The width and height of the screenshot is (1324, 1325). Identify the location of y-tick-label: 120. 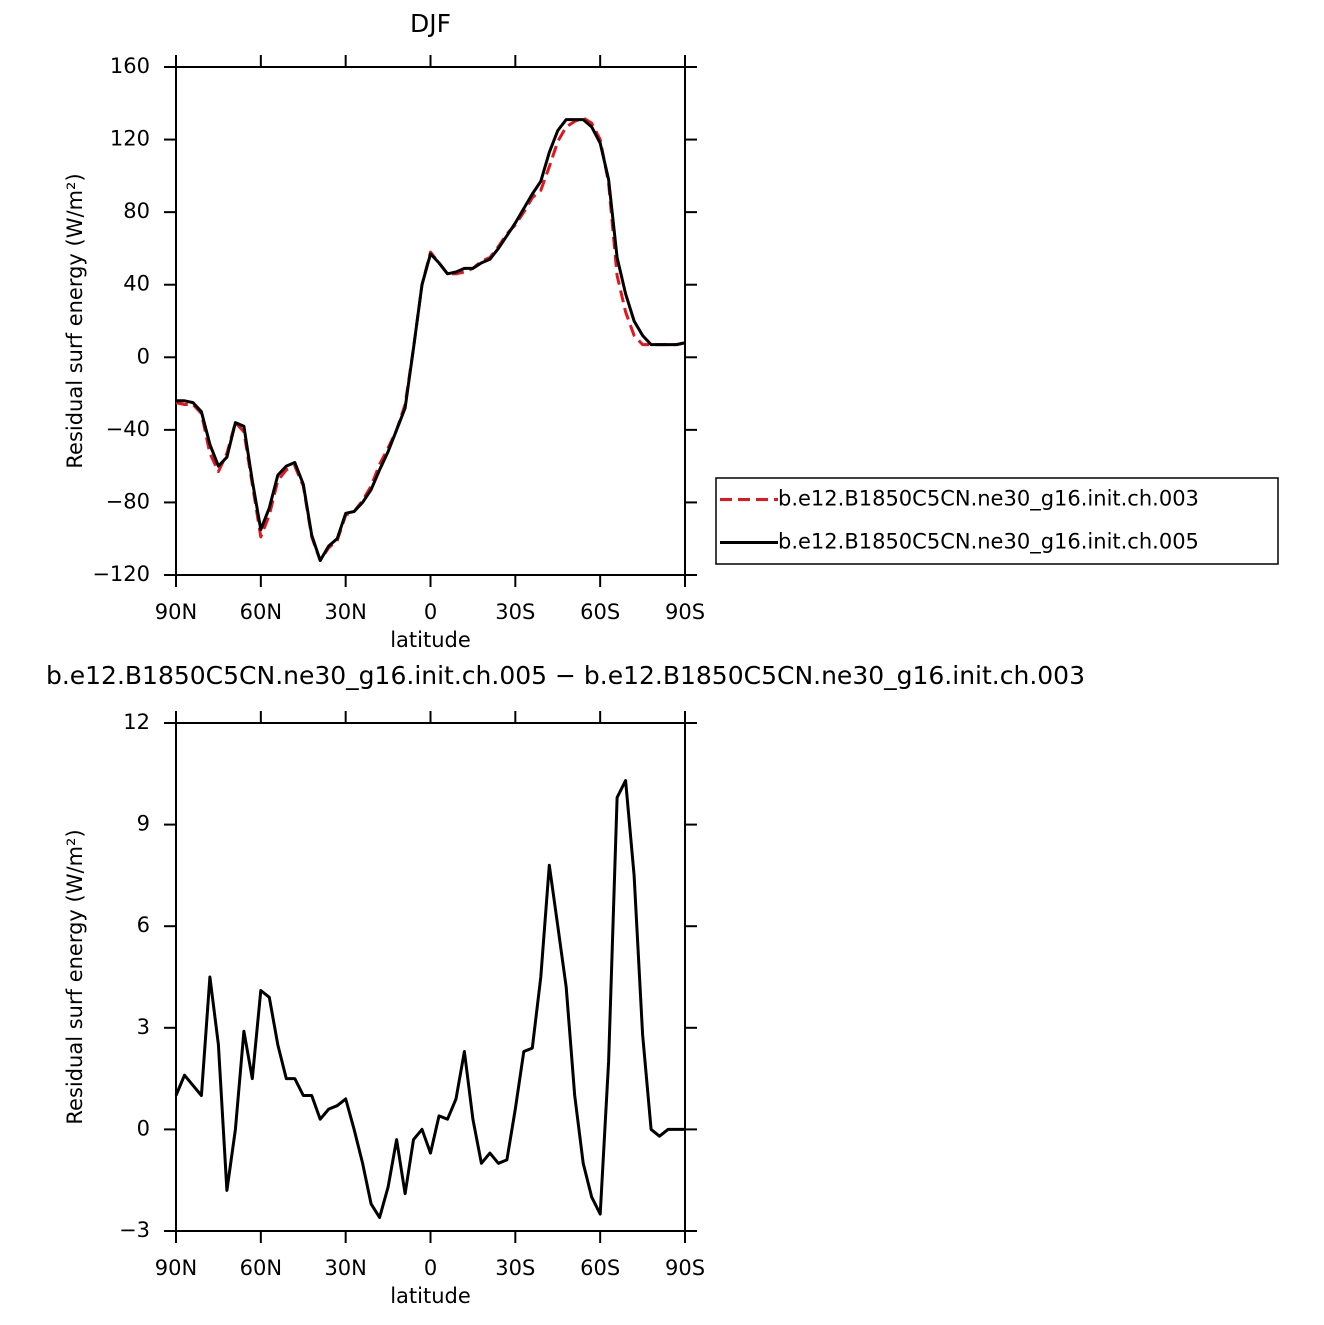
(130, 139).